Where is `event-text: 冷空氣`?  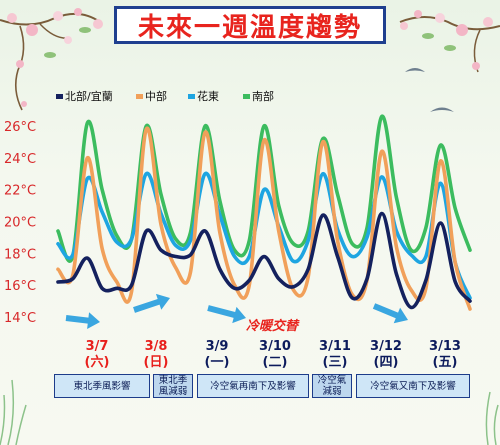 event-text: 冷空氣 is located at coordinates (332, 380).